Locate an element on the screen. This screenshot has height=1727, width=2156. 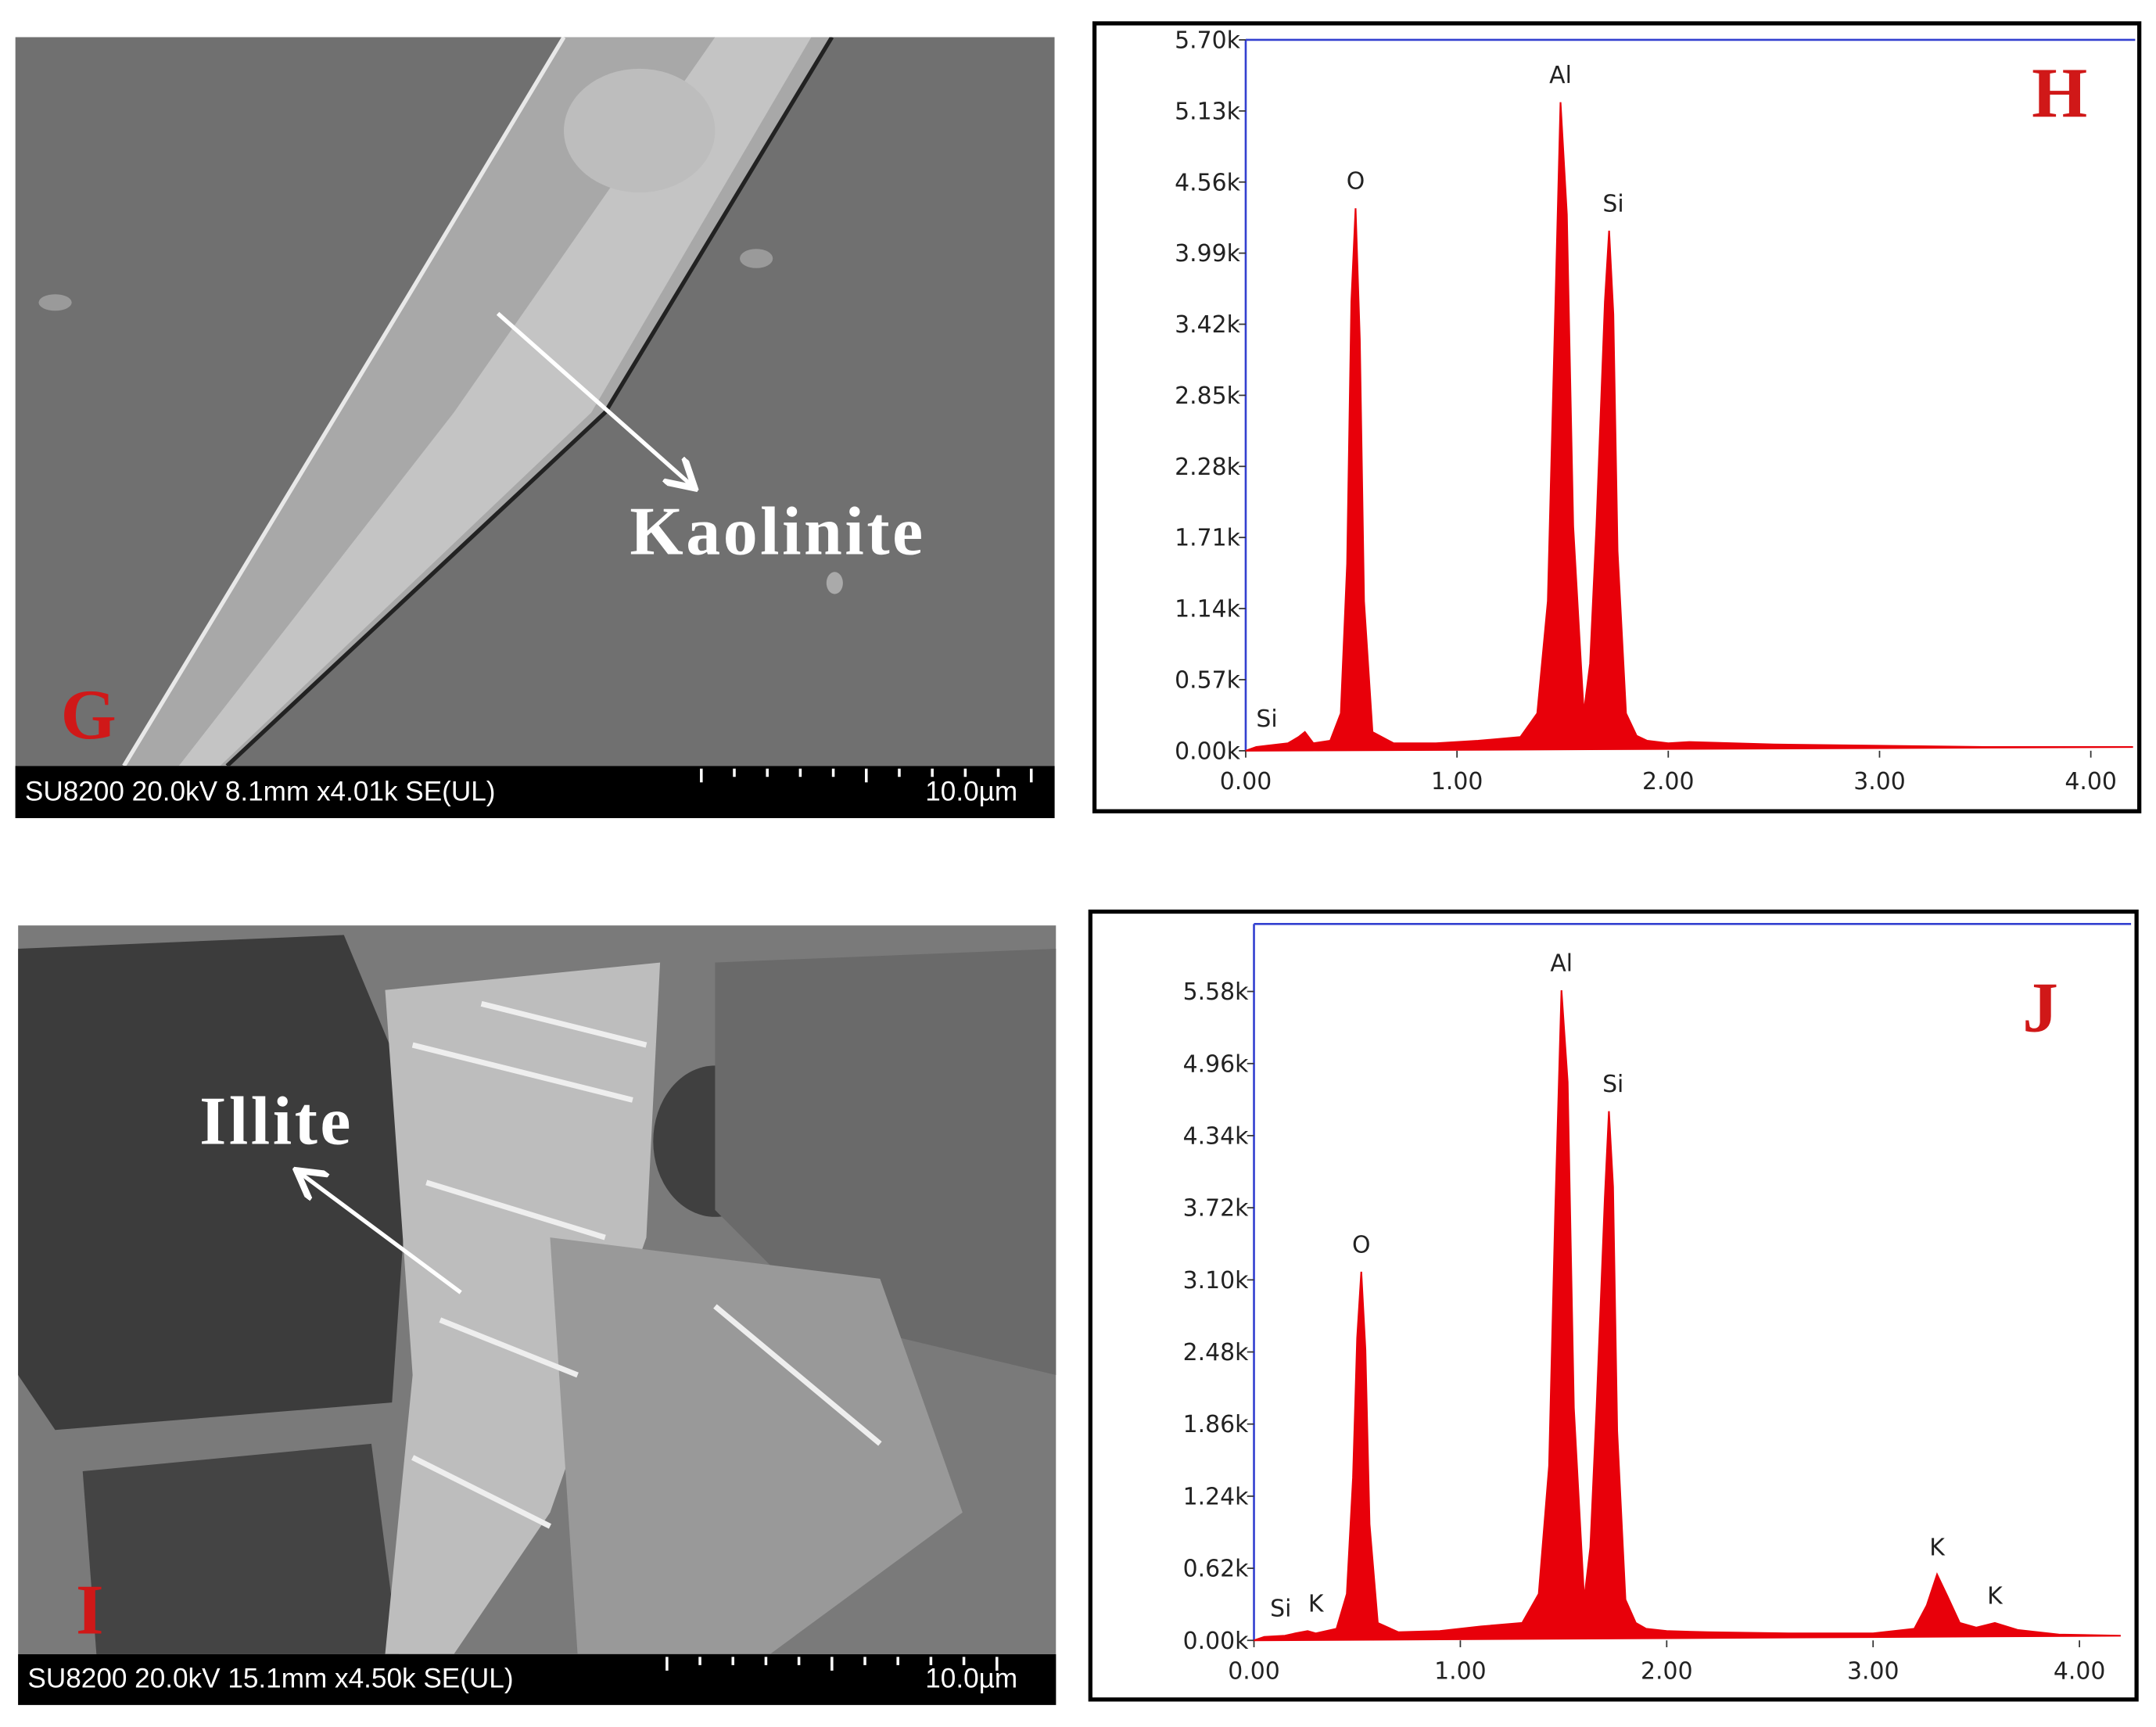
mineral-label: Illite is located at coordinates (276, 1122).